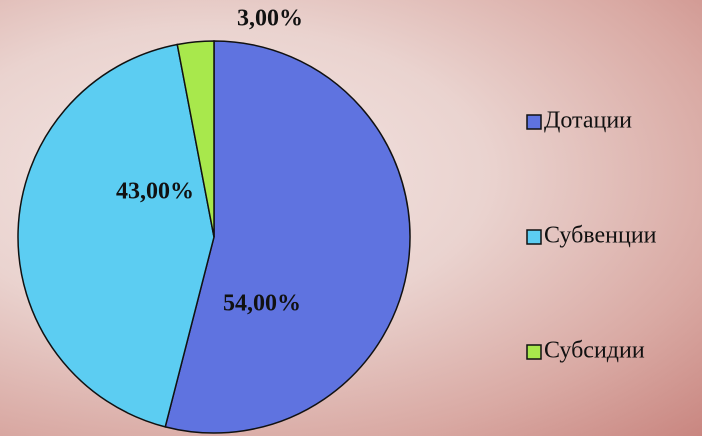 The height and width of the screenshot is (436, 702). Describe the element at coordinates (600, 236) in the screenshot. I see `legend-label: Субвенции` at that location.